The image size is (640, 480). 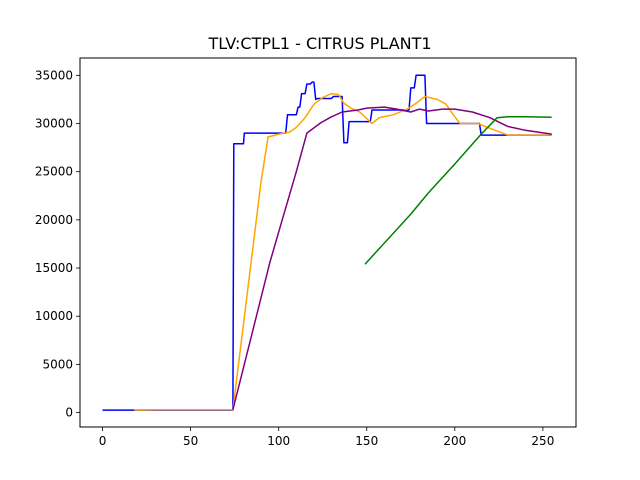 What do you see at coordinates (54, 124) in the screenshot?
I see `y-tick-label: 30000` at bounding box center [54, 124].